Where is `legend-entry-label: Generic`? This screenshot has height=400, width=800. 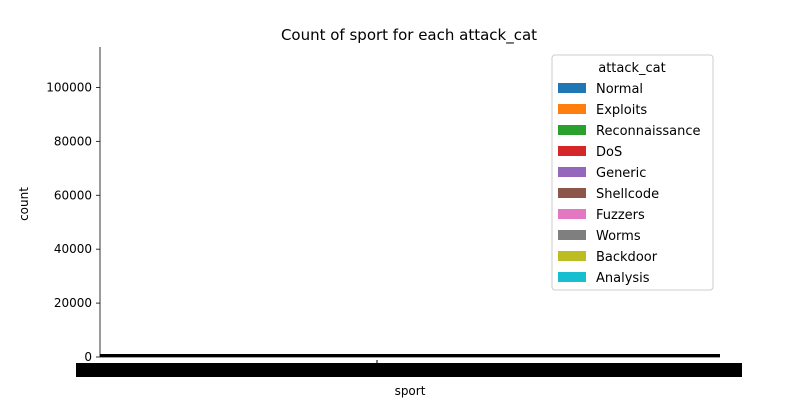 legend-entry-label: Generic is located at coordinates (621, 173).